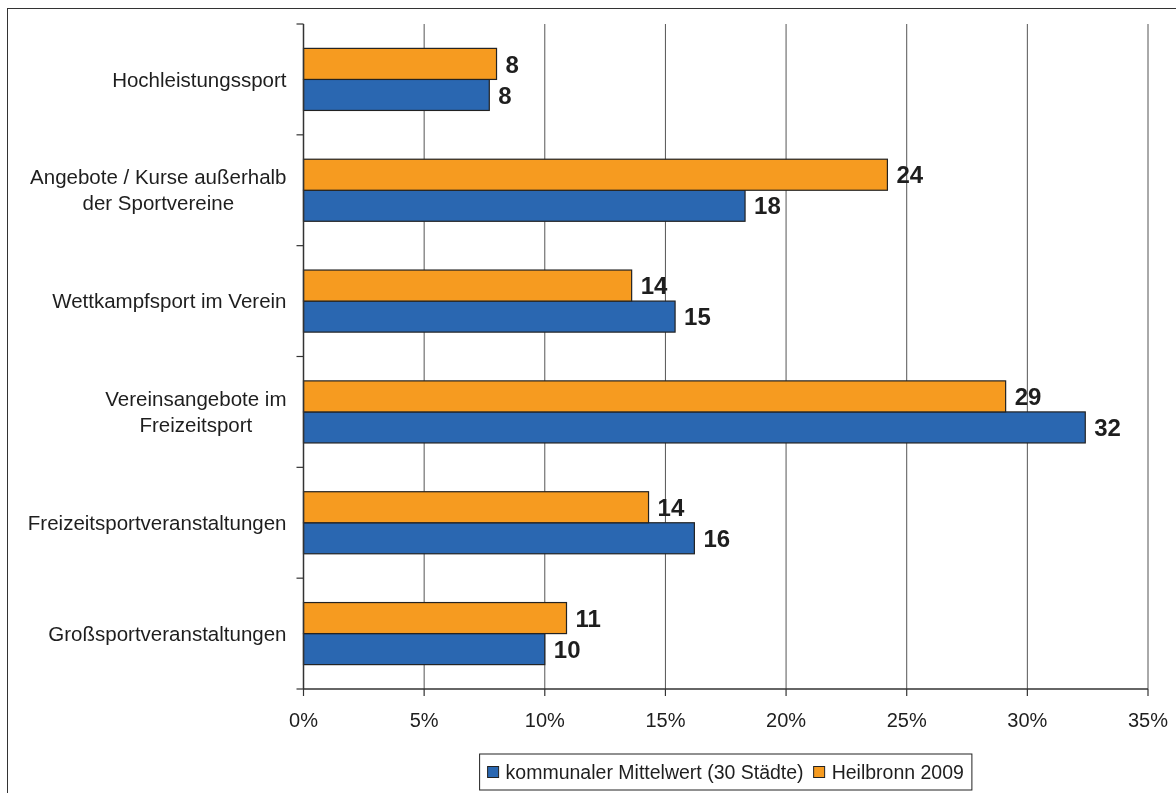  What do you see at coordinates (588, 618) in the screenshot?
I see `data-label: 11` at bounding box center [588, 618].